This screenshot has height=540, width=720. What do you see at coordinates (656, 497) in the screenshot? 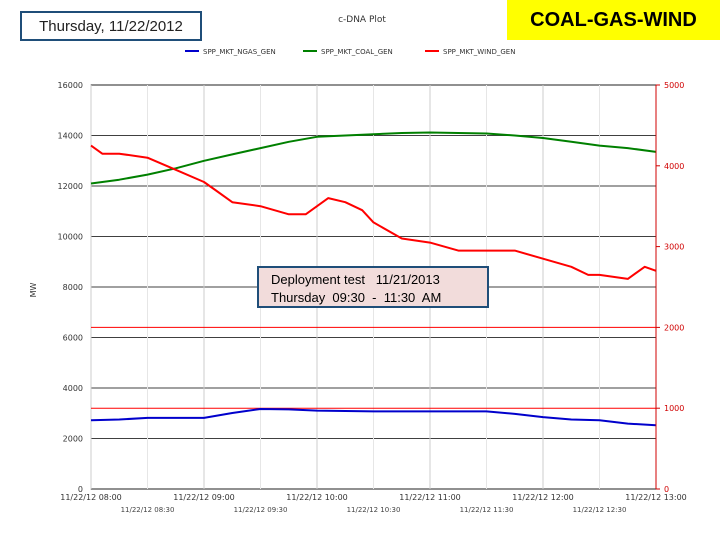
I see `x-tick: 11/22/12 13:00` at bounding box center [656, 497].